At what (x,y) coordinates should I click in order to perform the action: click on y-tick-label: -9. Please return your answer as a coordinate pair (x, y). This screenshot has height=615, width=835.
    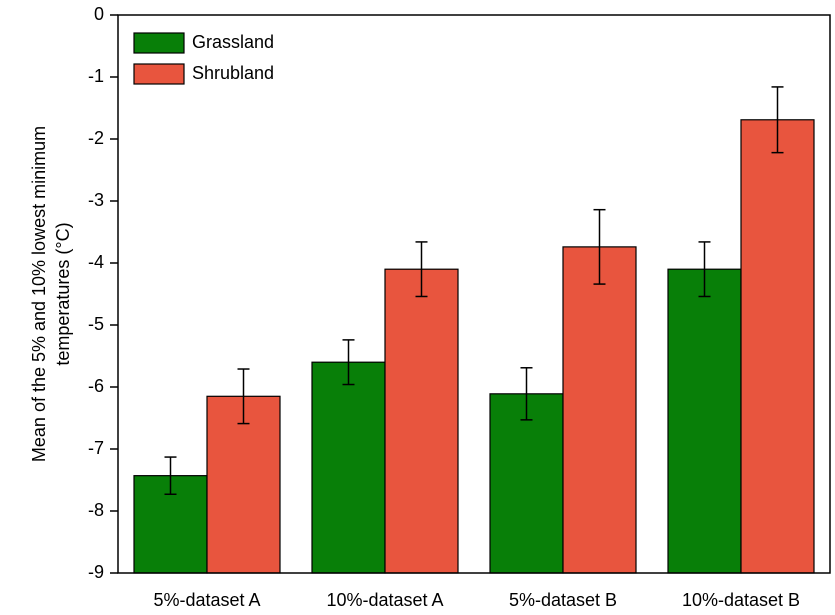
    Looking at the image, I should click on (96, 572).